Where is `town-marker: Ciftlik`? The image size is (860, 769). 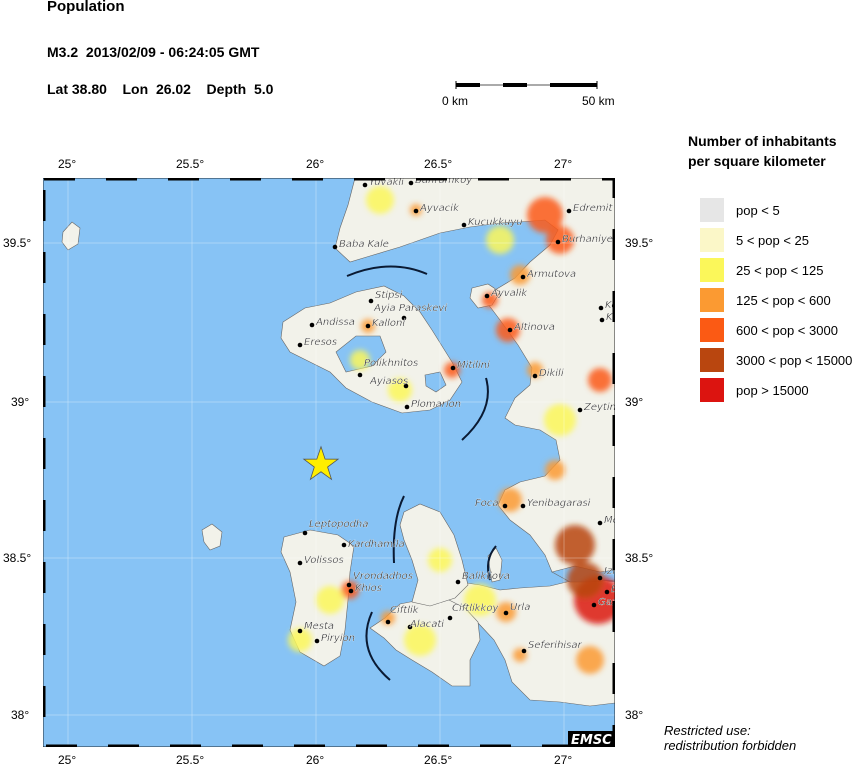
town-marker: Ciftlik is located at coordinates (402, 615).